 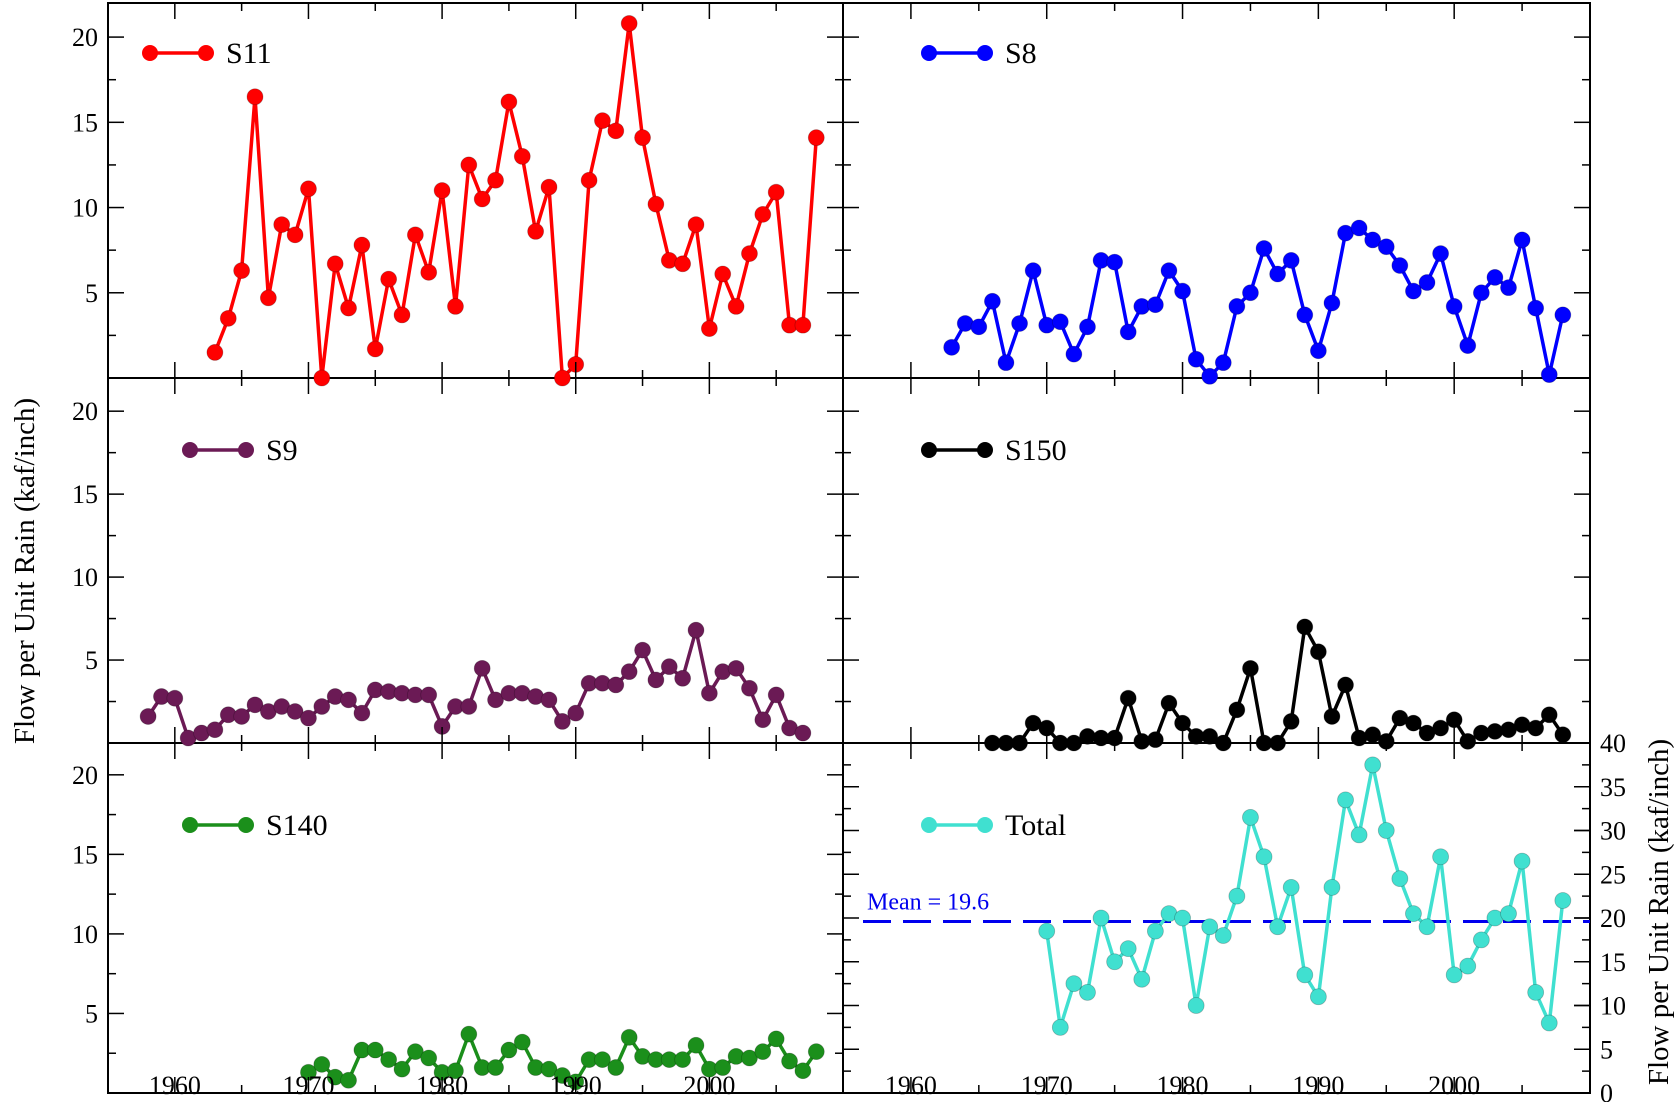 I want to click on y-tick-label-right: 15, so click(x=1613, y=962).